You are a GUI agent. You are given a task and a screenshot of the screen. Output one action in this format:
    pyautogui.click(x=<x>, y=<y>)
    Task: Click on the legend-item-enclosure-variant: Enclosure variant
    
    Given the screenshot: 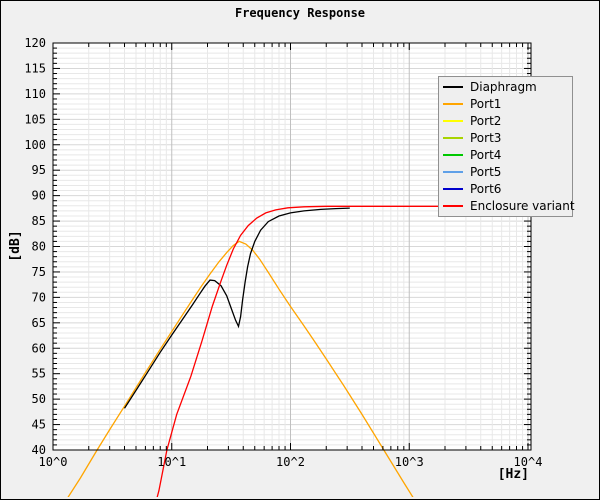 What is the action you would take?
    pyautogui.click(x=507, y=206)
    